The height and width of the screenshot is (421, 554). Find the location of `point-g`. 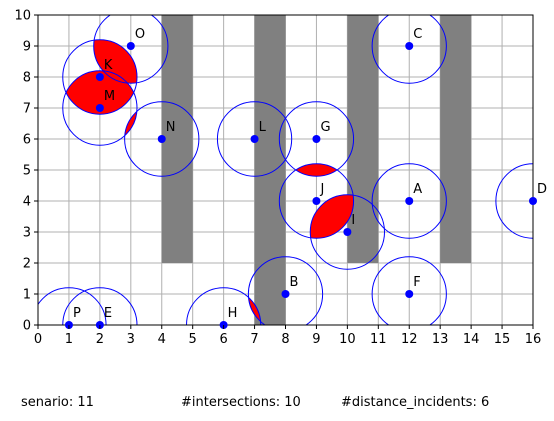

point-g is located at coordinates (316, 139).